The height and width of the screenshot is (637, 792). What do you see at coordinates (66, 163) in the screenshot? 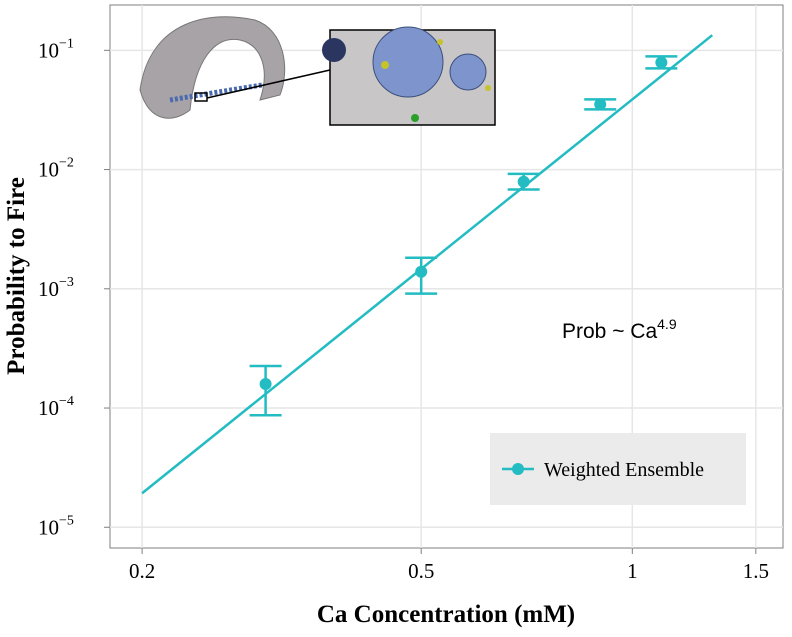
I see `y-tick-exponent: −2` at bounding box center [66, 163].